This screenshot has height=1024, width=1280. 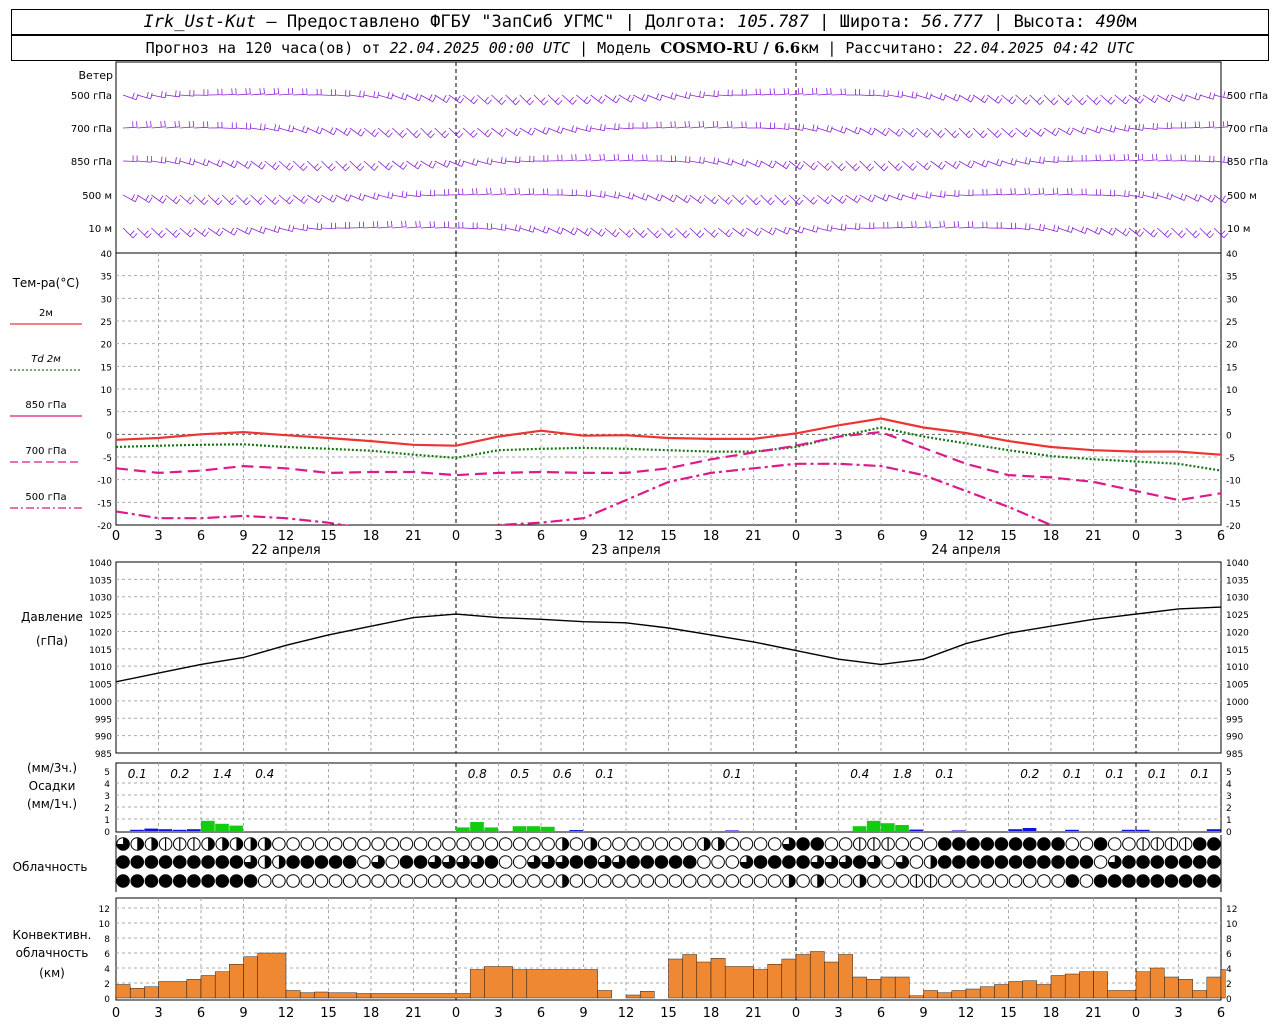 What do you see at coordinates (1232, 255) in the screenshot?
I see `temp-y-tick-right: 40` at bounding box center [1232, 255].